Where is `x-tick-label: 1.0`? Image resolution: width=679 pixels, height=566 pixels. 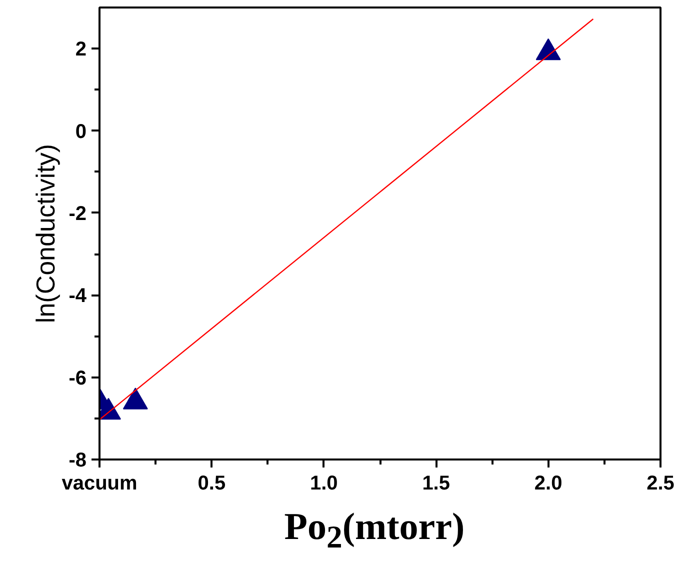 x-tick-label: 1.0 is located at coordinates (324, 483).